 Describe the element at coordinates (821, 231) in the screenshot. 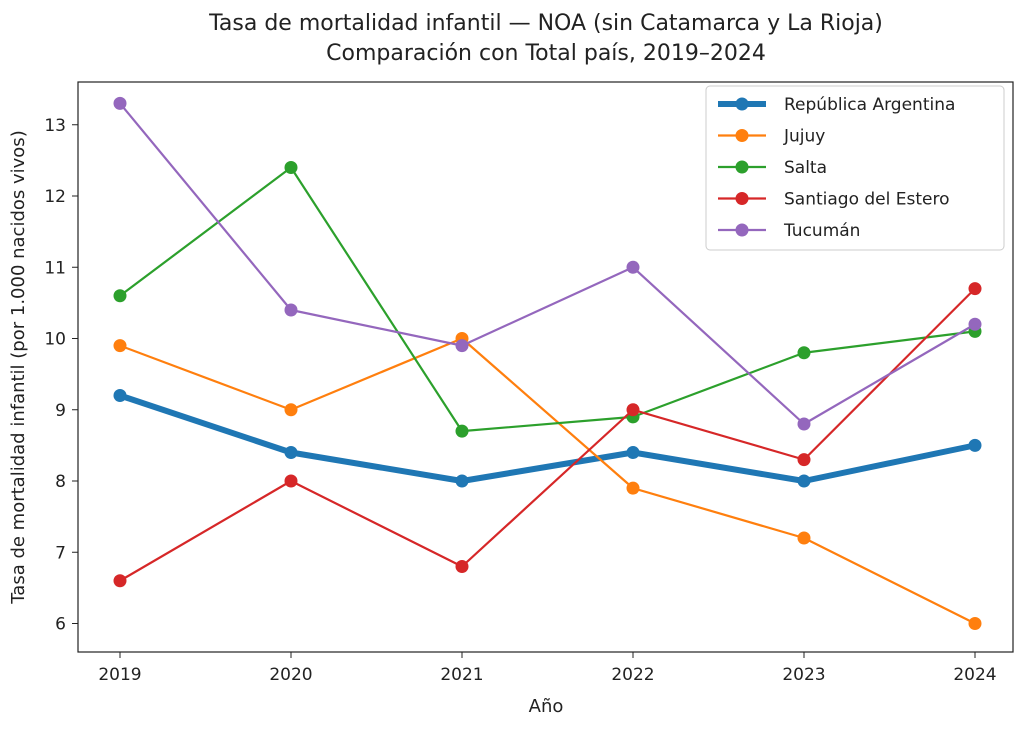

I see `legend-label: Tucumán` at that location.